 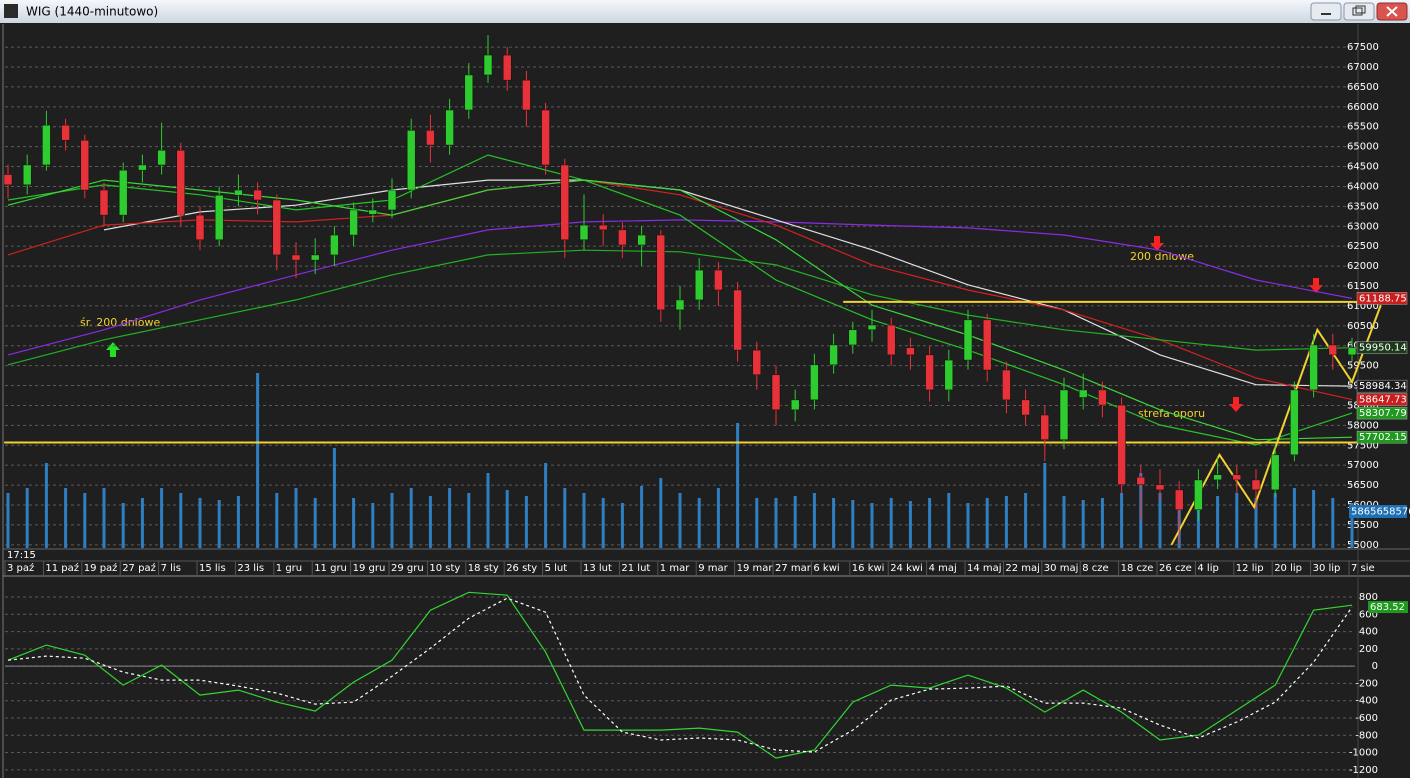 I want to click on moving-average, so click(x=680, y=307).